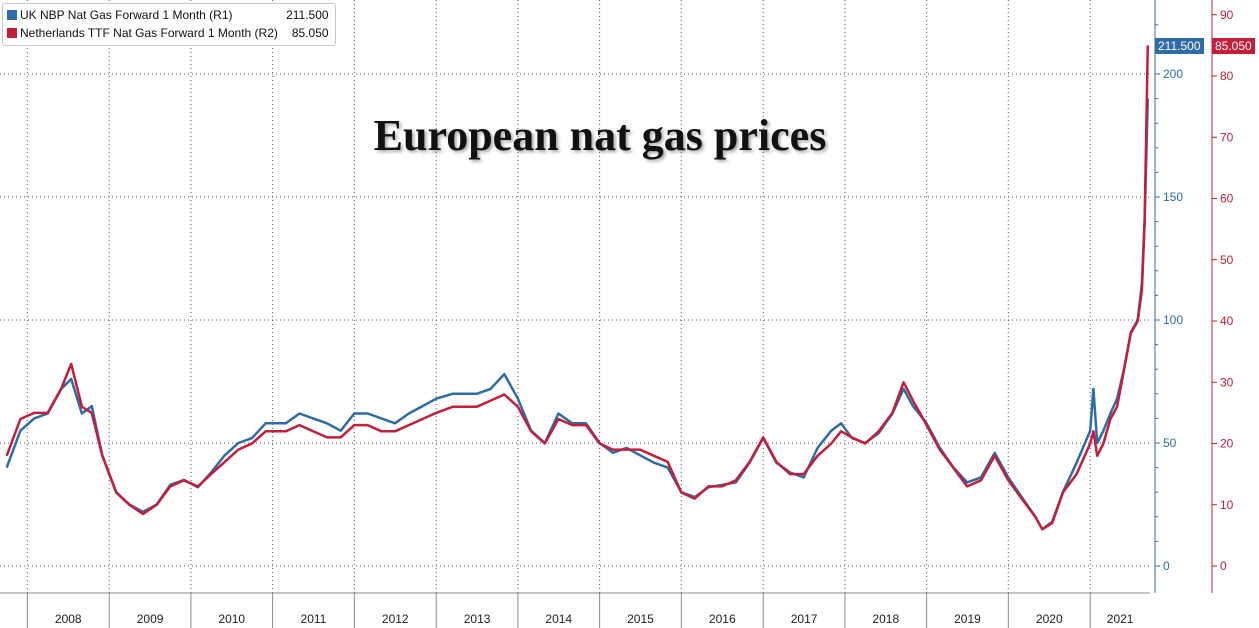 The height and width of the screenshot is (628, 1259). I want to click on x-tick-label: 2019, so click(967, 619).